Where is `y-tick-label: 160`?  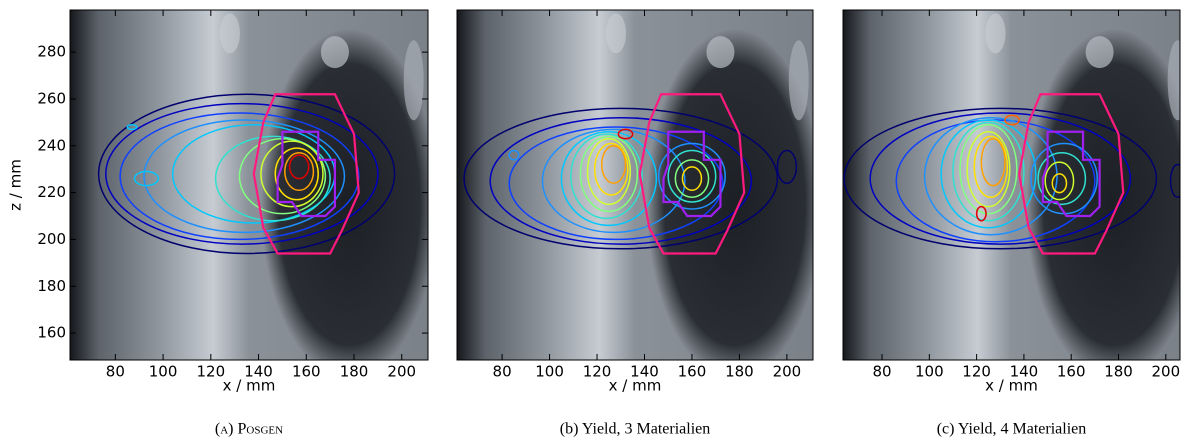 y-tick-label: 160 is located at coordinates (51, 333).